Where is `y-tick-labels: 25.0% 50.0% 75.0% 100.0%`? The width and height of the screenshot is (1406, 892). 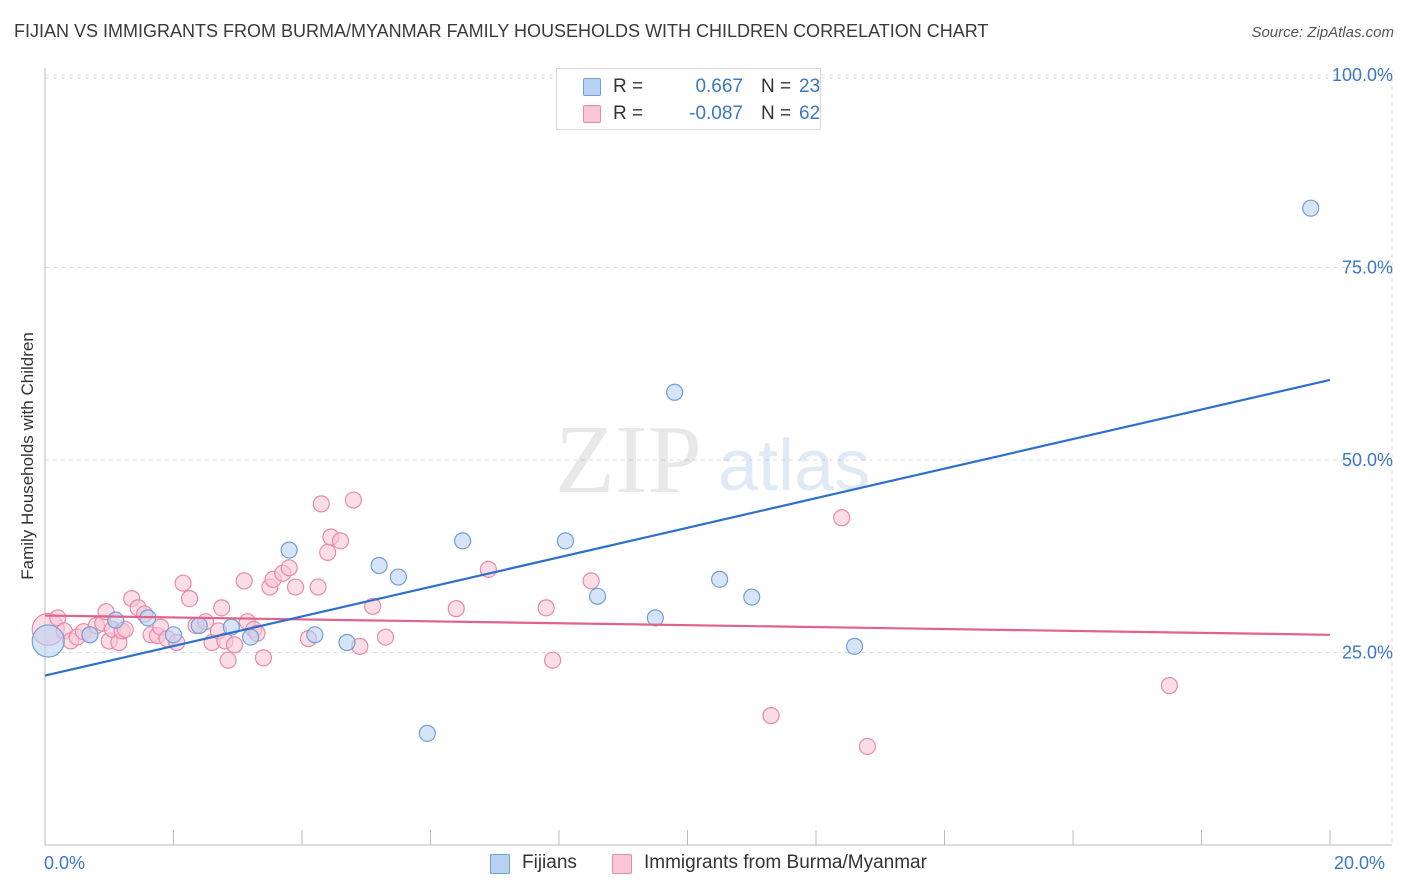 y-tick-labels: 25.0% 50.0% 75.0% 100.0% is located at coordinates (1362, 364).